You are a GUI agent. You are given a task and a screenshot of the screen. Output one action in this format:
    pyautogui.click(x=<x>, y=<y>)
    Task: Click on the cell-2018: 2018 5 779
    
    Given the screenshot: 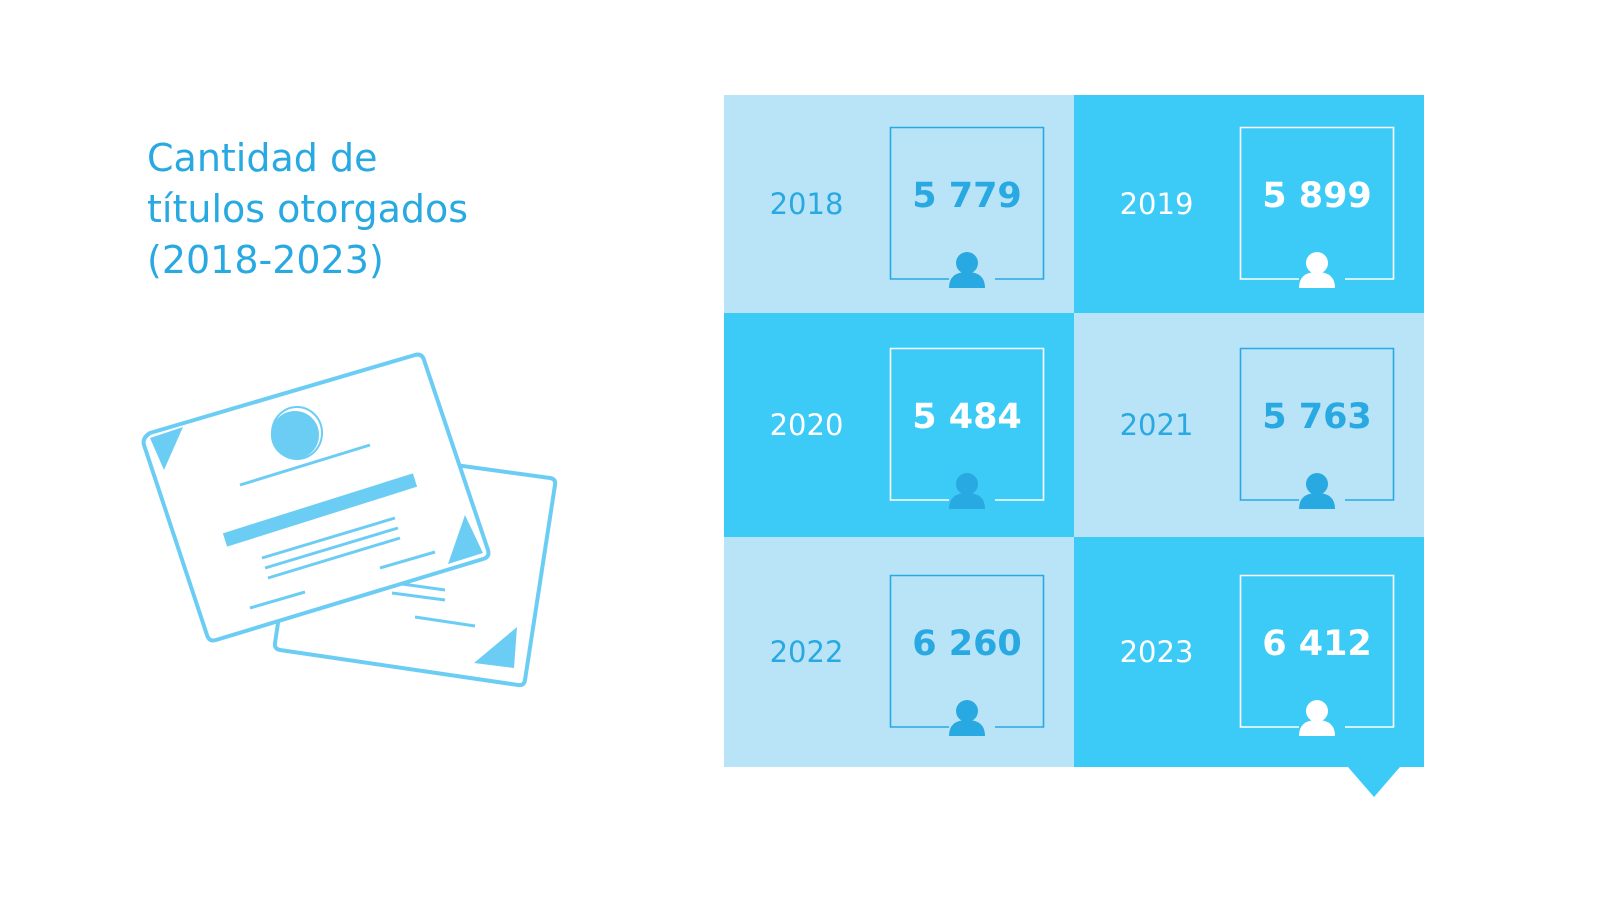 What is the action you would take?
    pyautogui.click(x=899, y=204)
    